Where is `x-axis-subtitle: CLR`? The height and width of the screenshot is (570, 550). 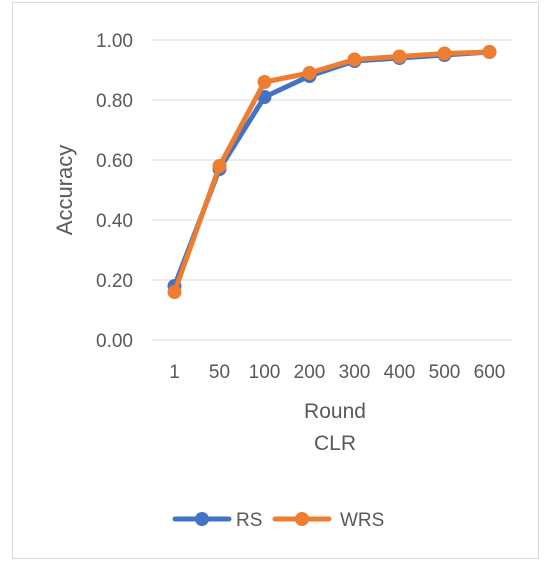 x-axis-subtitle: CLR is located at coordinates (335, 443).